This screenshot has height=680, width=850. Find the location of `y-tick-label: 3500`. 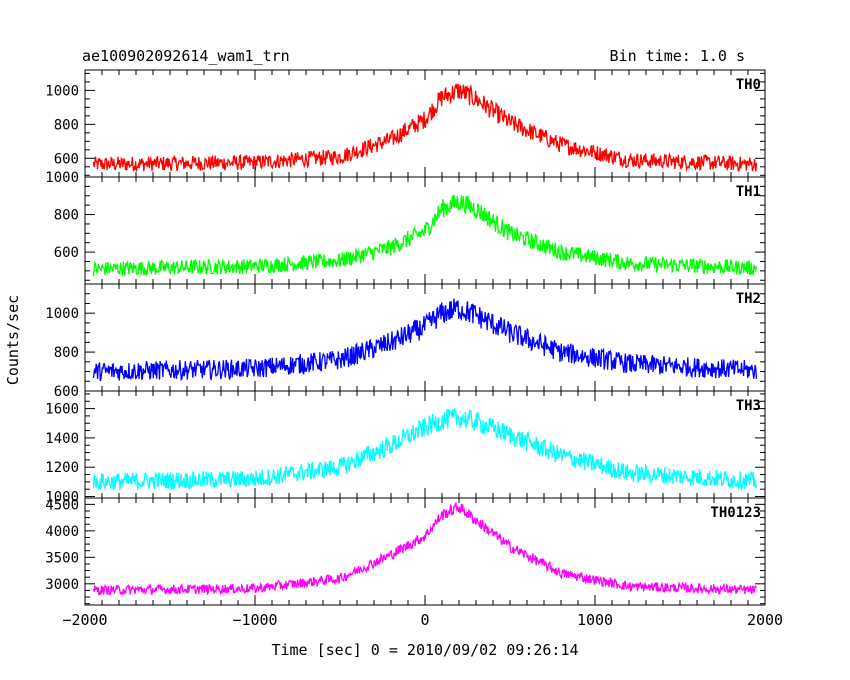

y-tick-label: 3500 is located at coordinates (62, 558).